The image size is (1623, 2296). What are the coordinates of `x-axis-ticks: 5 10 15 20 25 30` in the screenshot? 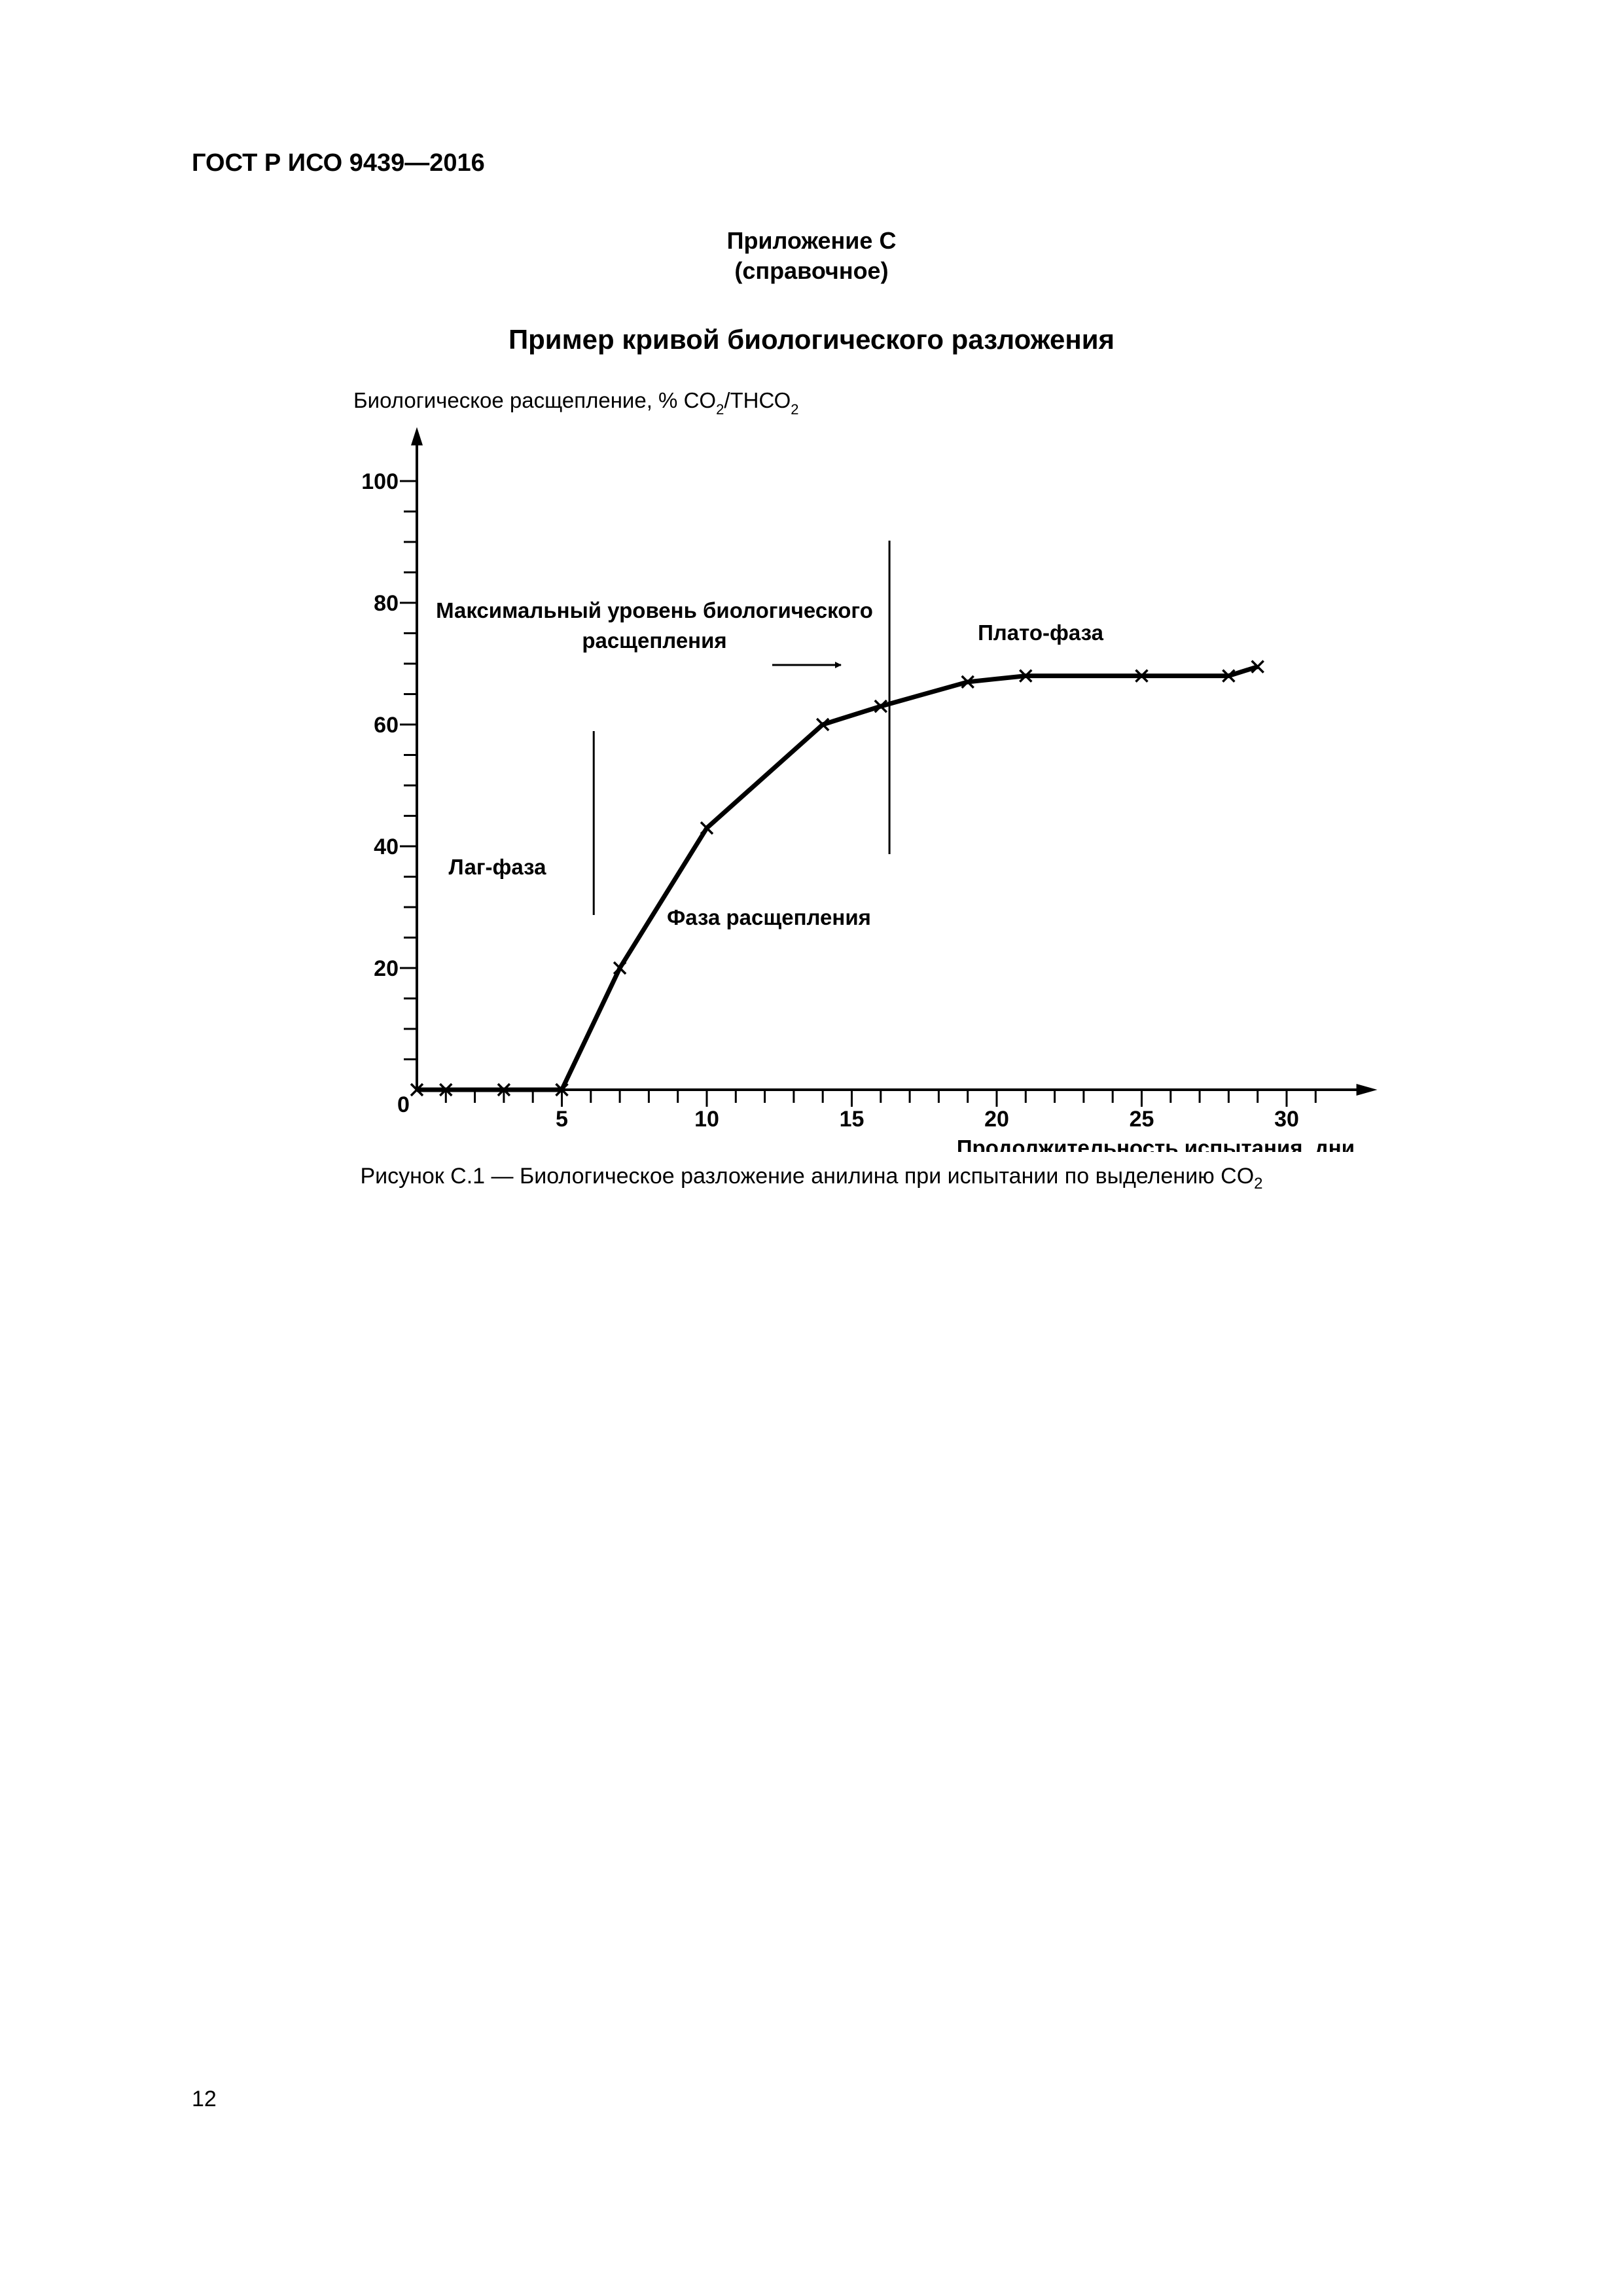 It's located at (881, 1111).